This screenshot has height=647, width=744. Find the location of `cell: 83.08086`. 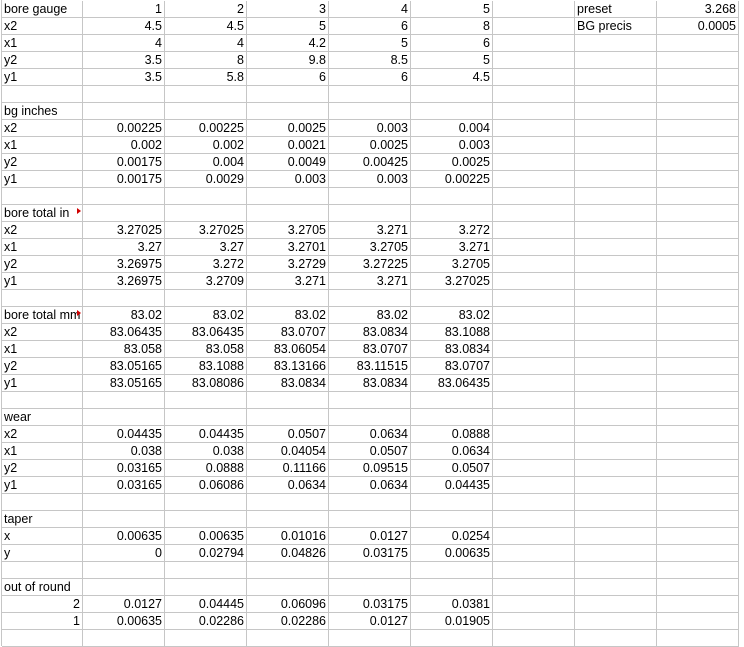

cell: 83.08086 is located at coordinates (206, 383).